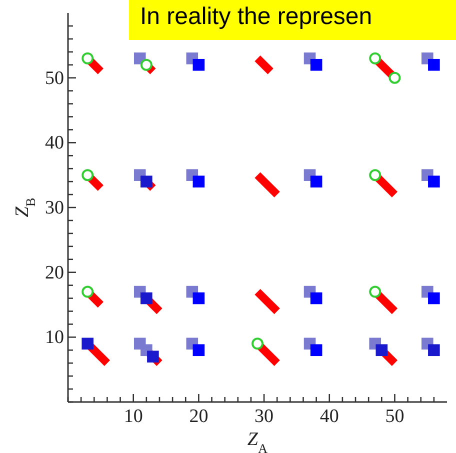 The width and height of the screenshot is (456, 453). Describe the element at coordinates (54, 273) in the screenshot. I see `y-tick-label: 20` at that location.